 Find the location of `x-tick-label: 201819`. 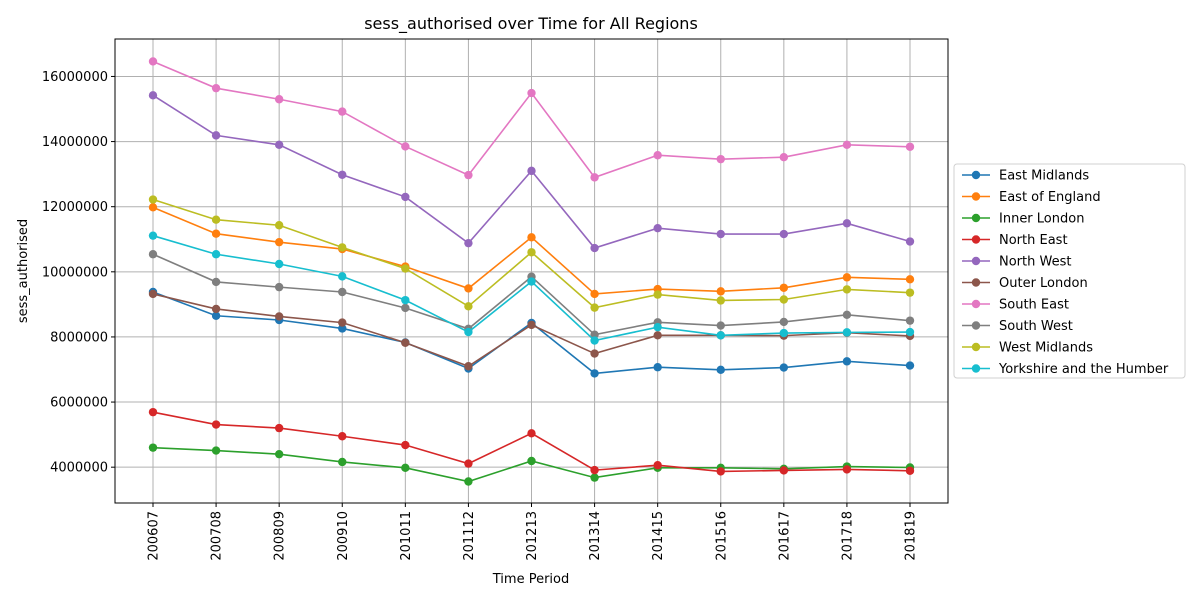

x-tick-label: 201819 is located at coordinates (911, 536).